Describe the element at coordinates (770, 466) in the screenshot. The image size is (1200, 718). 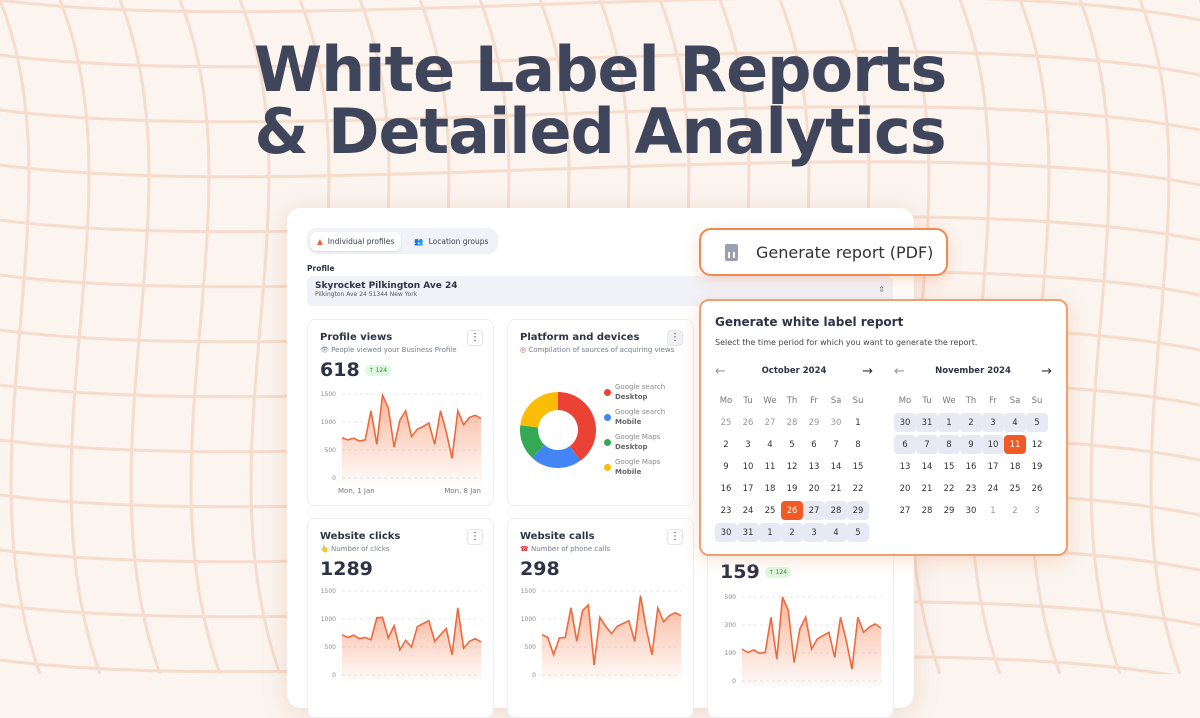
I see `day-cell: 11` at that location.